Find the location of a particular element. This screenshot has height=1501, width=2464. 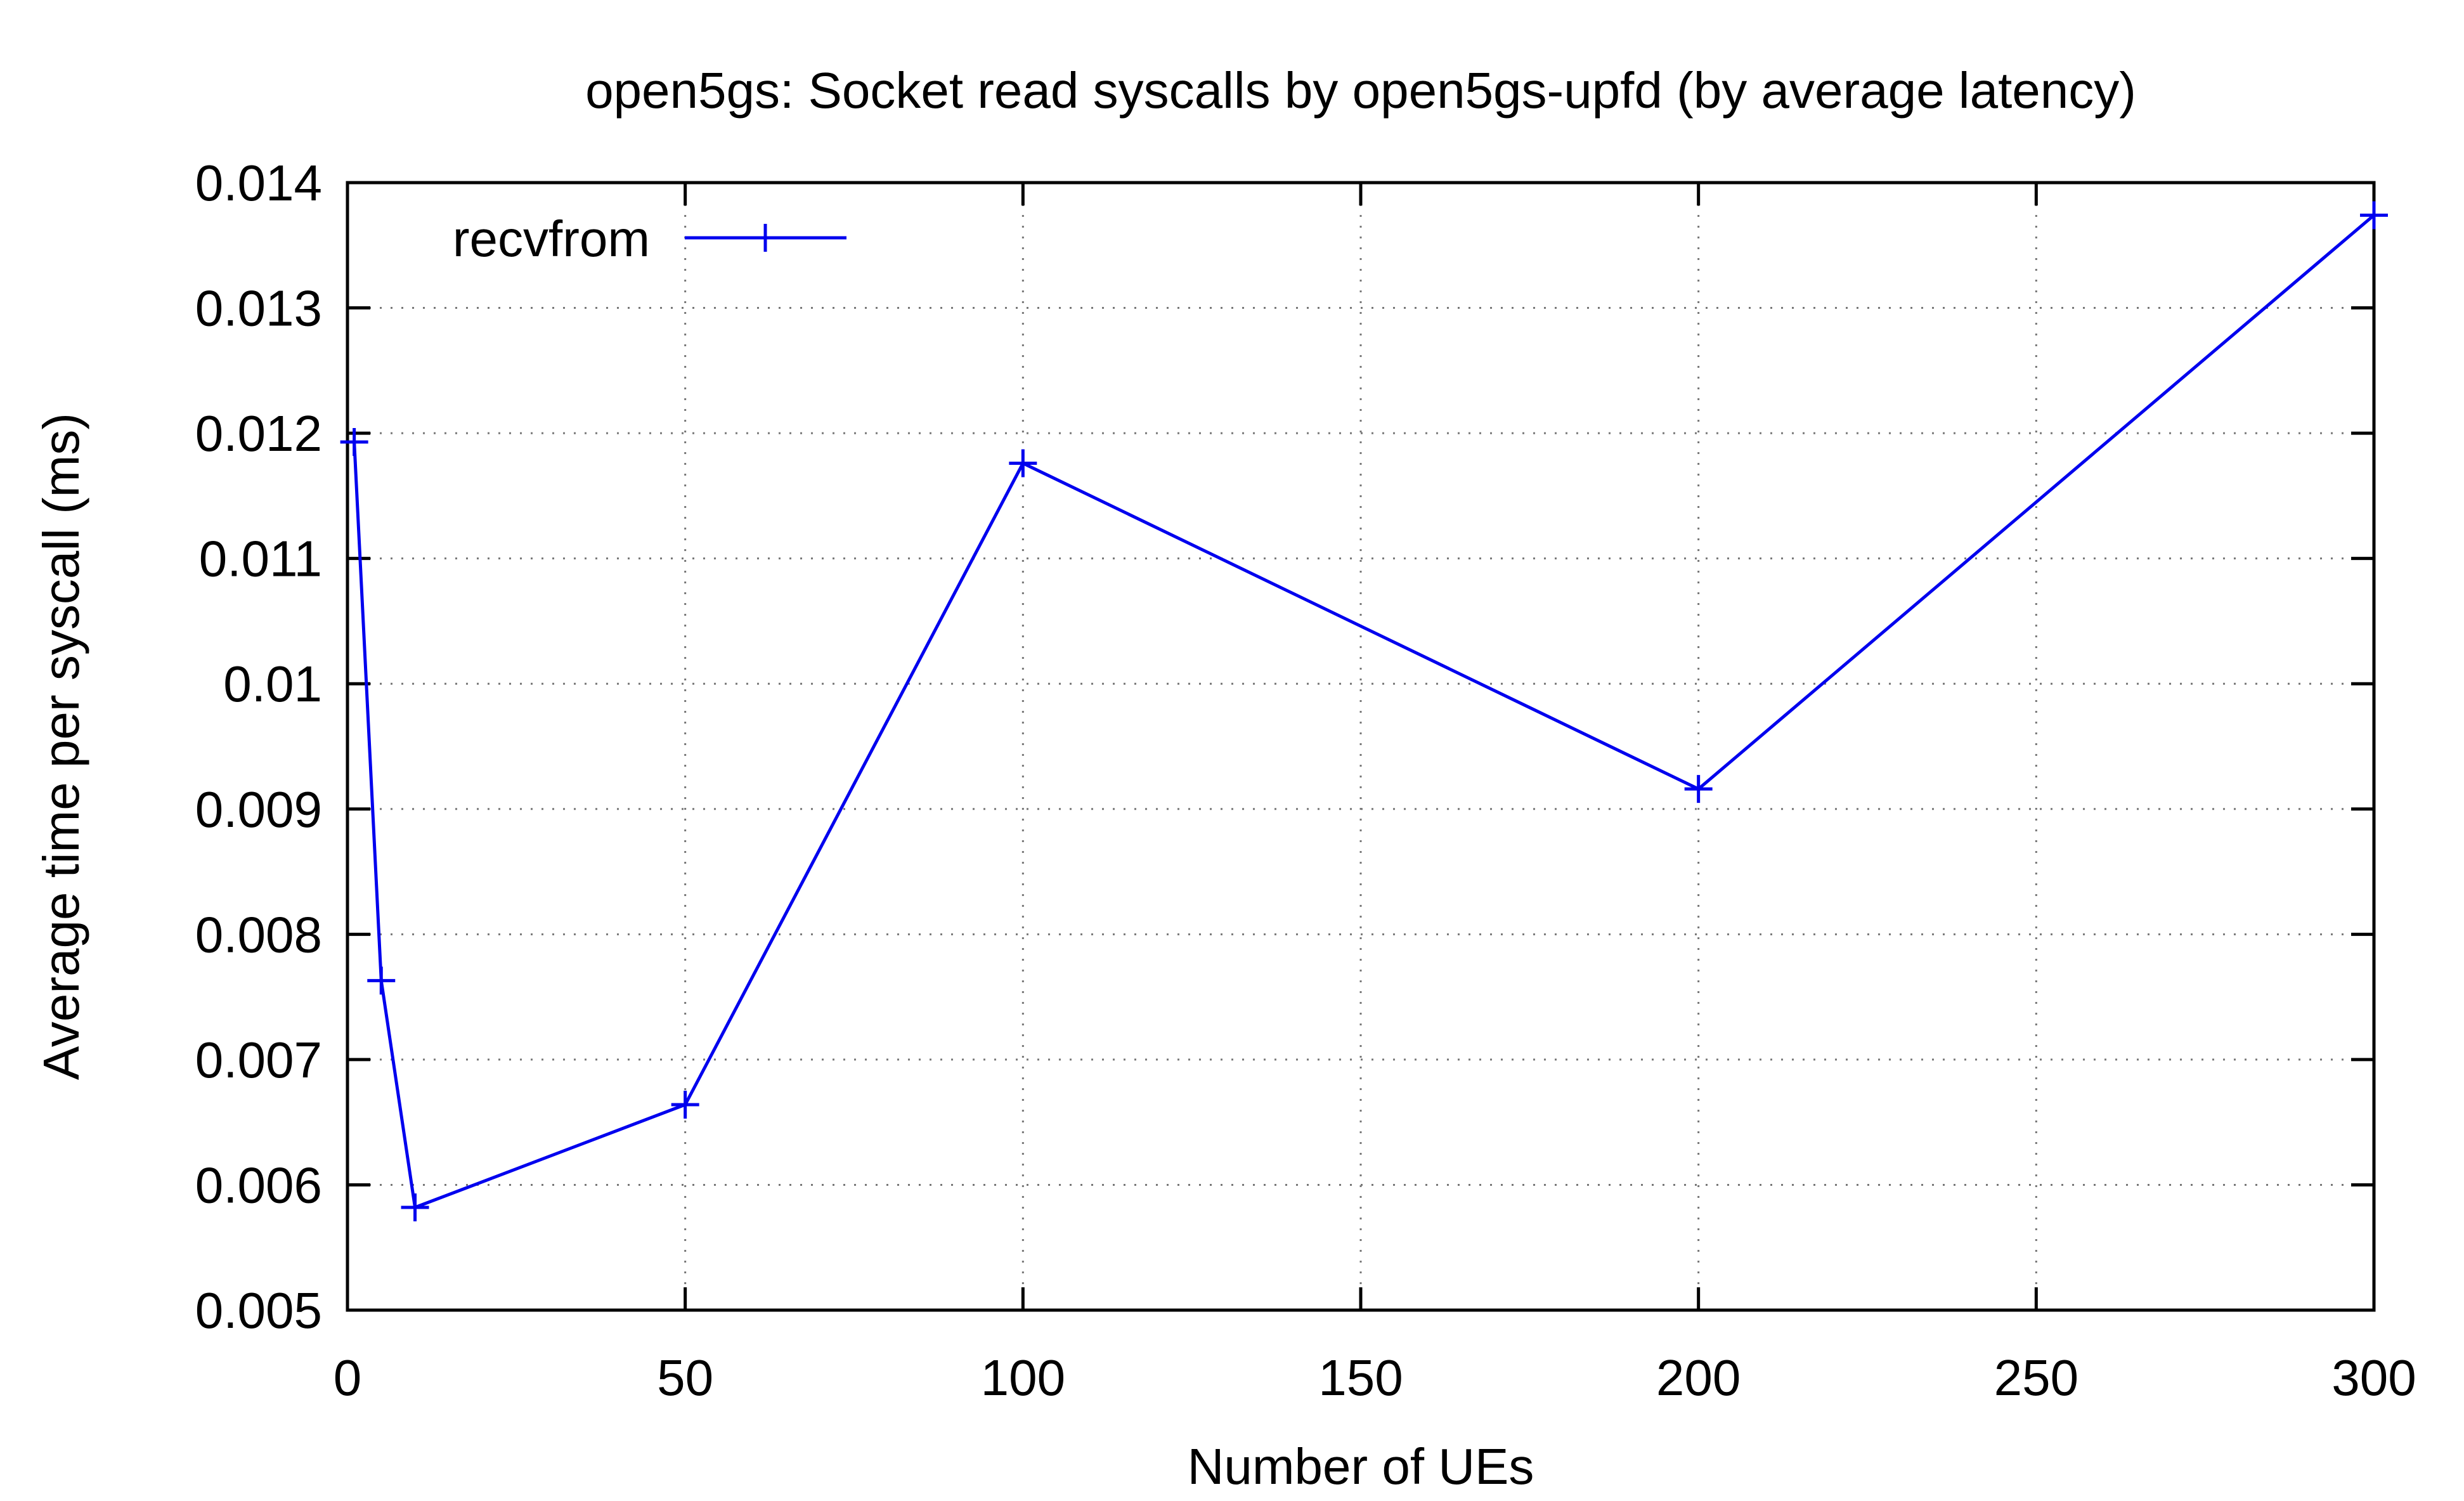

y-tick-label: 0.01 is located at coordinates (272, 684).